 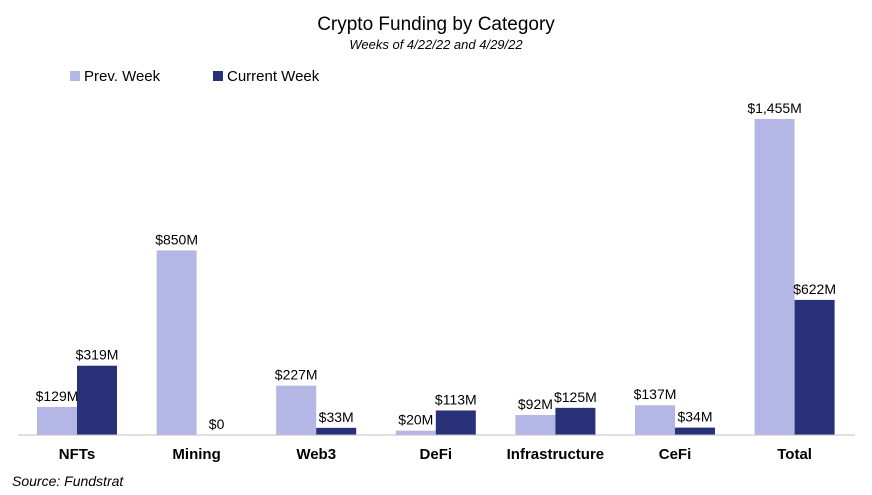 What do you see at coordinates (575, 421) in the screenshot?
I see `bar-current-week-infrastructure` at bounding box center [575, 421].